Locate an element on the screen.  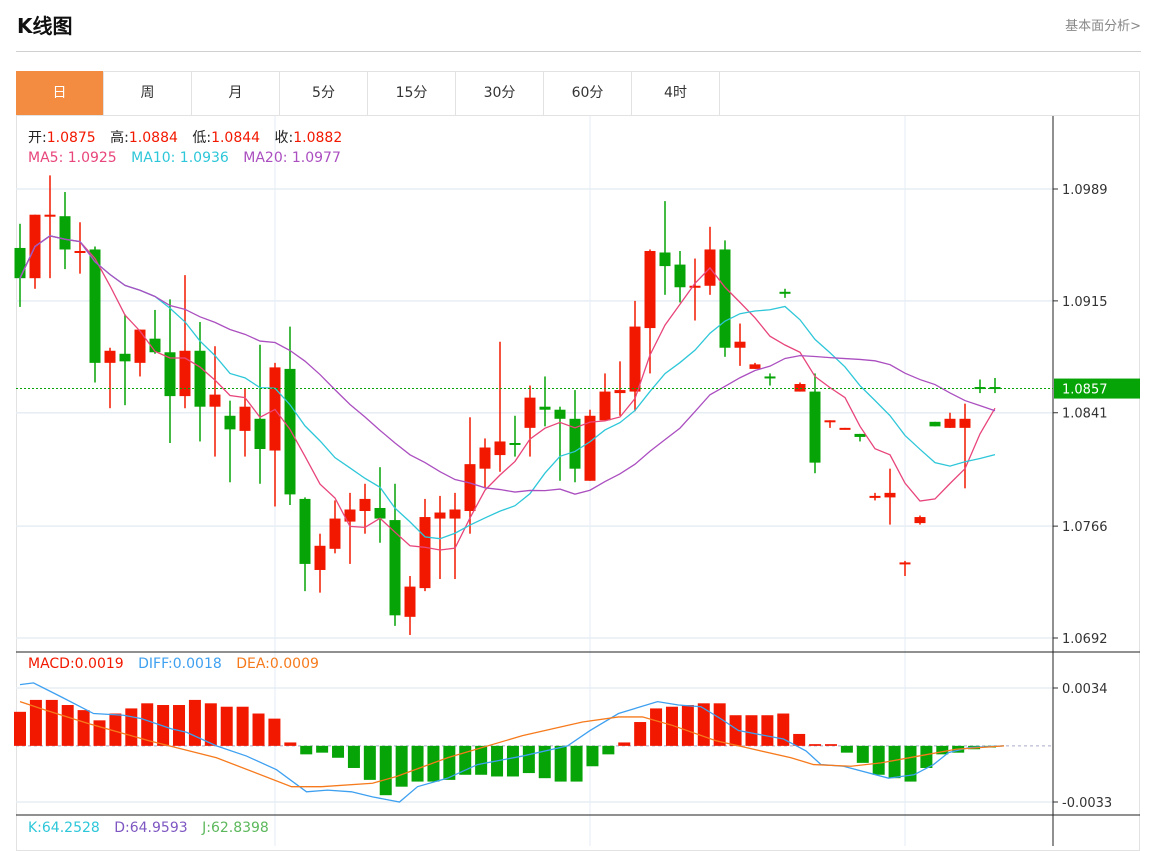
price-tick-label: 1.0989 is located at coordinates (1085, 190).